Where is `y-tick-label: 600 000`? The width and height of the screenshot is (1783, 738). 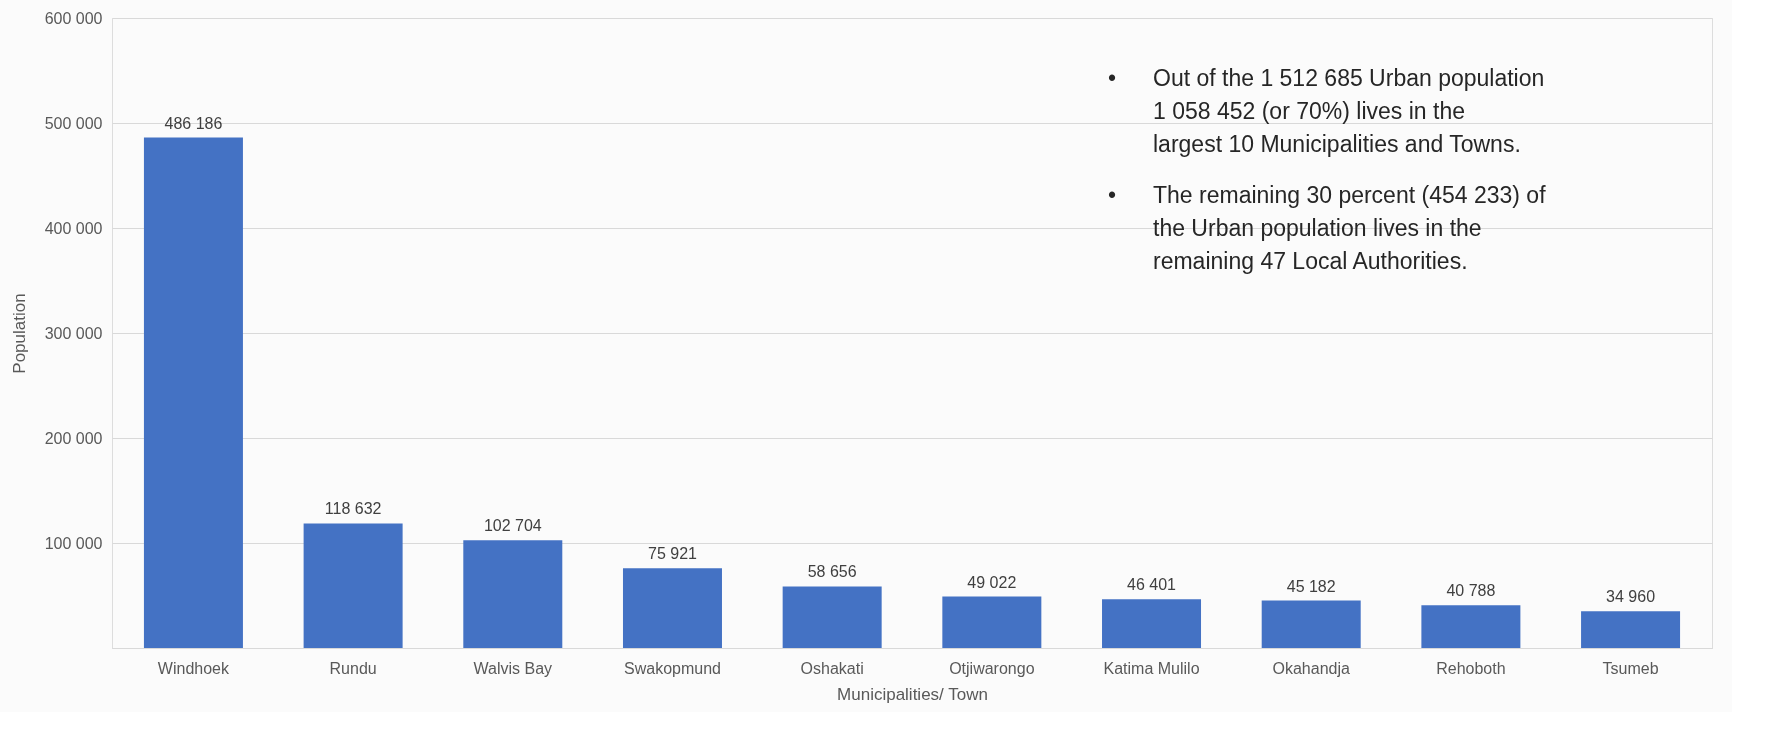 y-tick-label: 600 000 is located at coordinates (73, 18).